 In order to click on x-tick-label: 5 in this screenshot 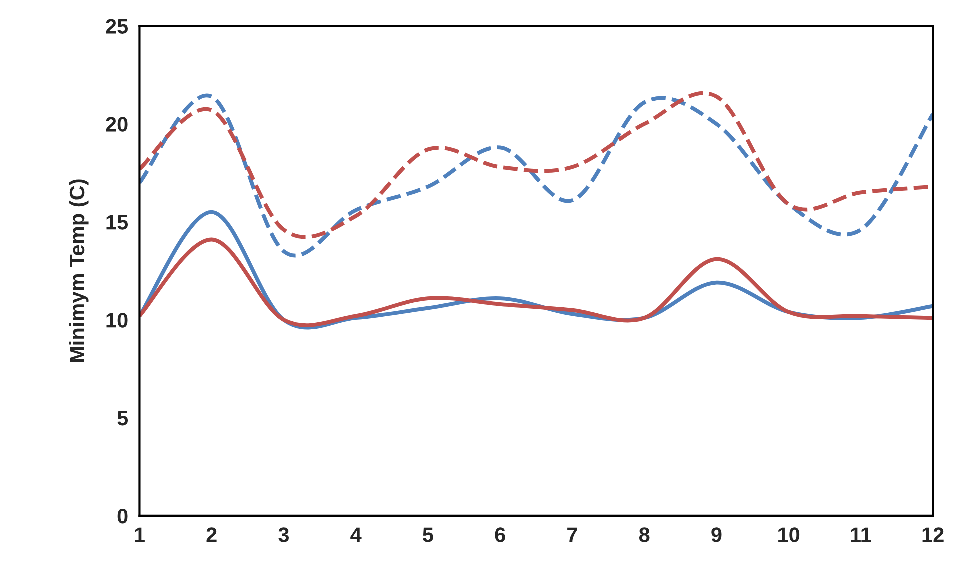, I will do `click(428, 535)`.